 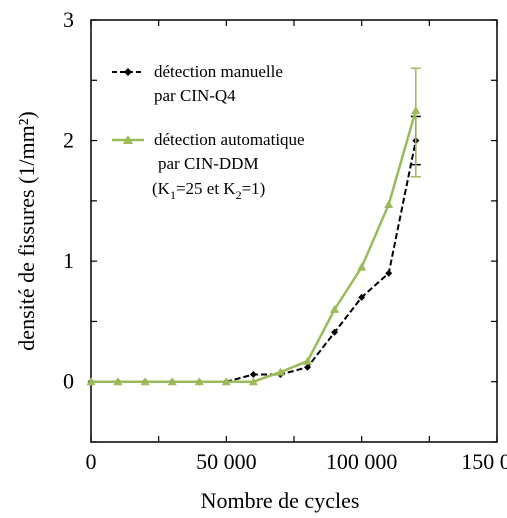 What do you see at coordinates (226, 461) in the screenshot?
I see `x-tick-label: 50 000` at bounding box center [226, 461].